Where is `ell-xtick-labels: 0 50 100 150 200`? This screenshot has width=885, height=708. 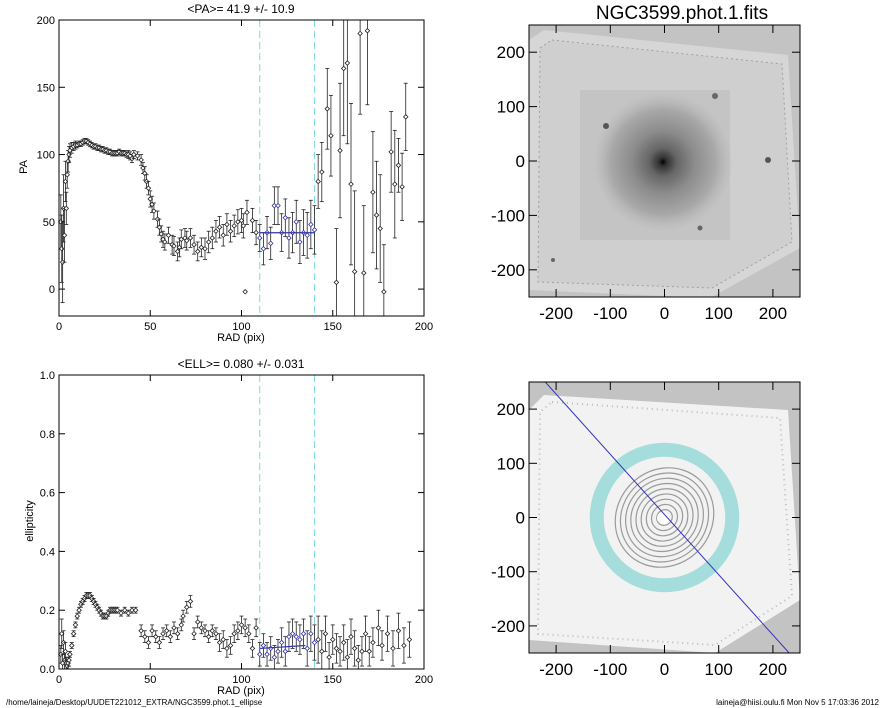
ell-xtick-labels: 0 50 100 150 200 is located at coordinates (244, 680).